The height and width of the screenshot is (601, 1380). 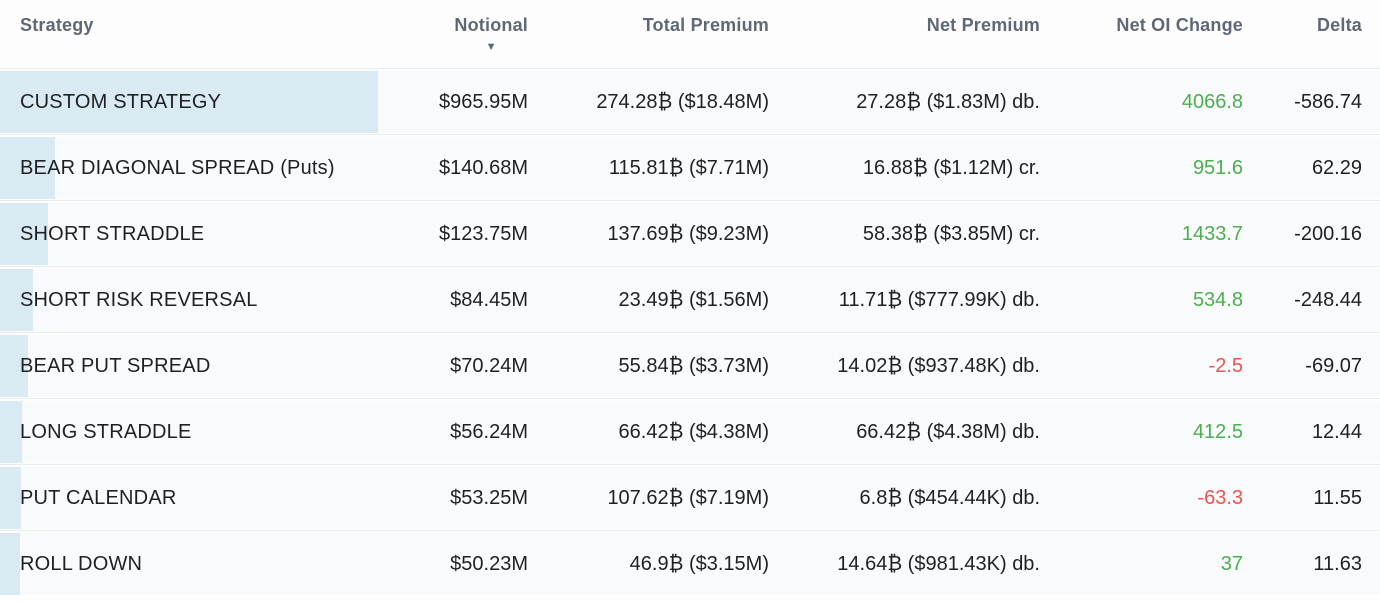 I want to click on total-premium-value: 107.62₿ ($7.19M), so click(x=688, y=497).